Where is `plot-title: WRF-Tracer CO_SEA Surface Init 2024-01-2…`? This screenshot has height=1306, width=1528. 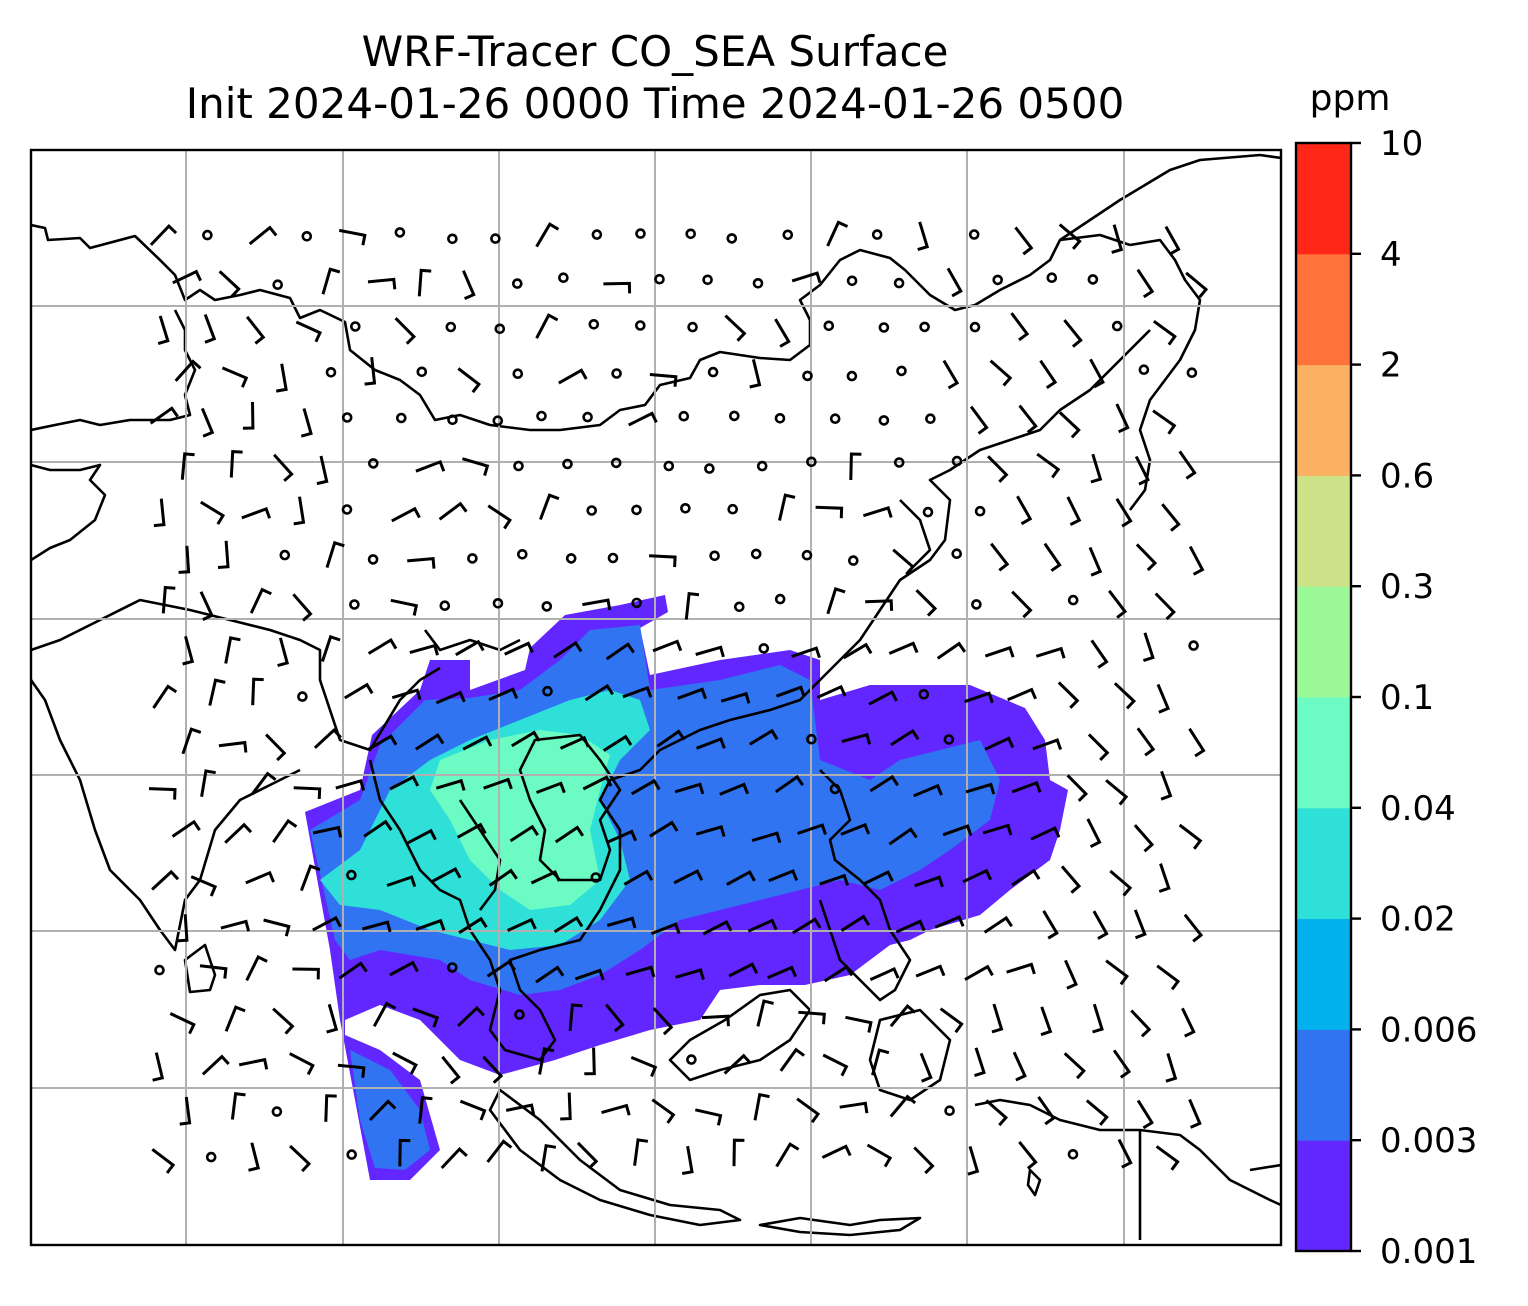 plot-title: WRF-Tracer CO_SEA Surface Init 2024-01-2… is located at coordinates (655, 78).